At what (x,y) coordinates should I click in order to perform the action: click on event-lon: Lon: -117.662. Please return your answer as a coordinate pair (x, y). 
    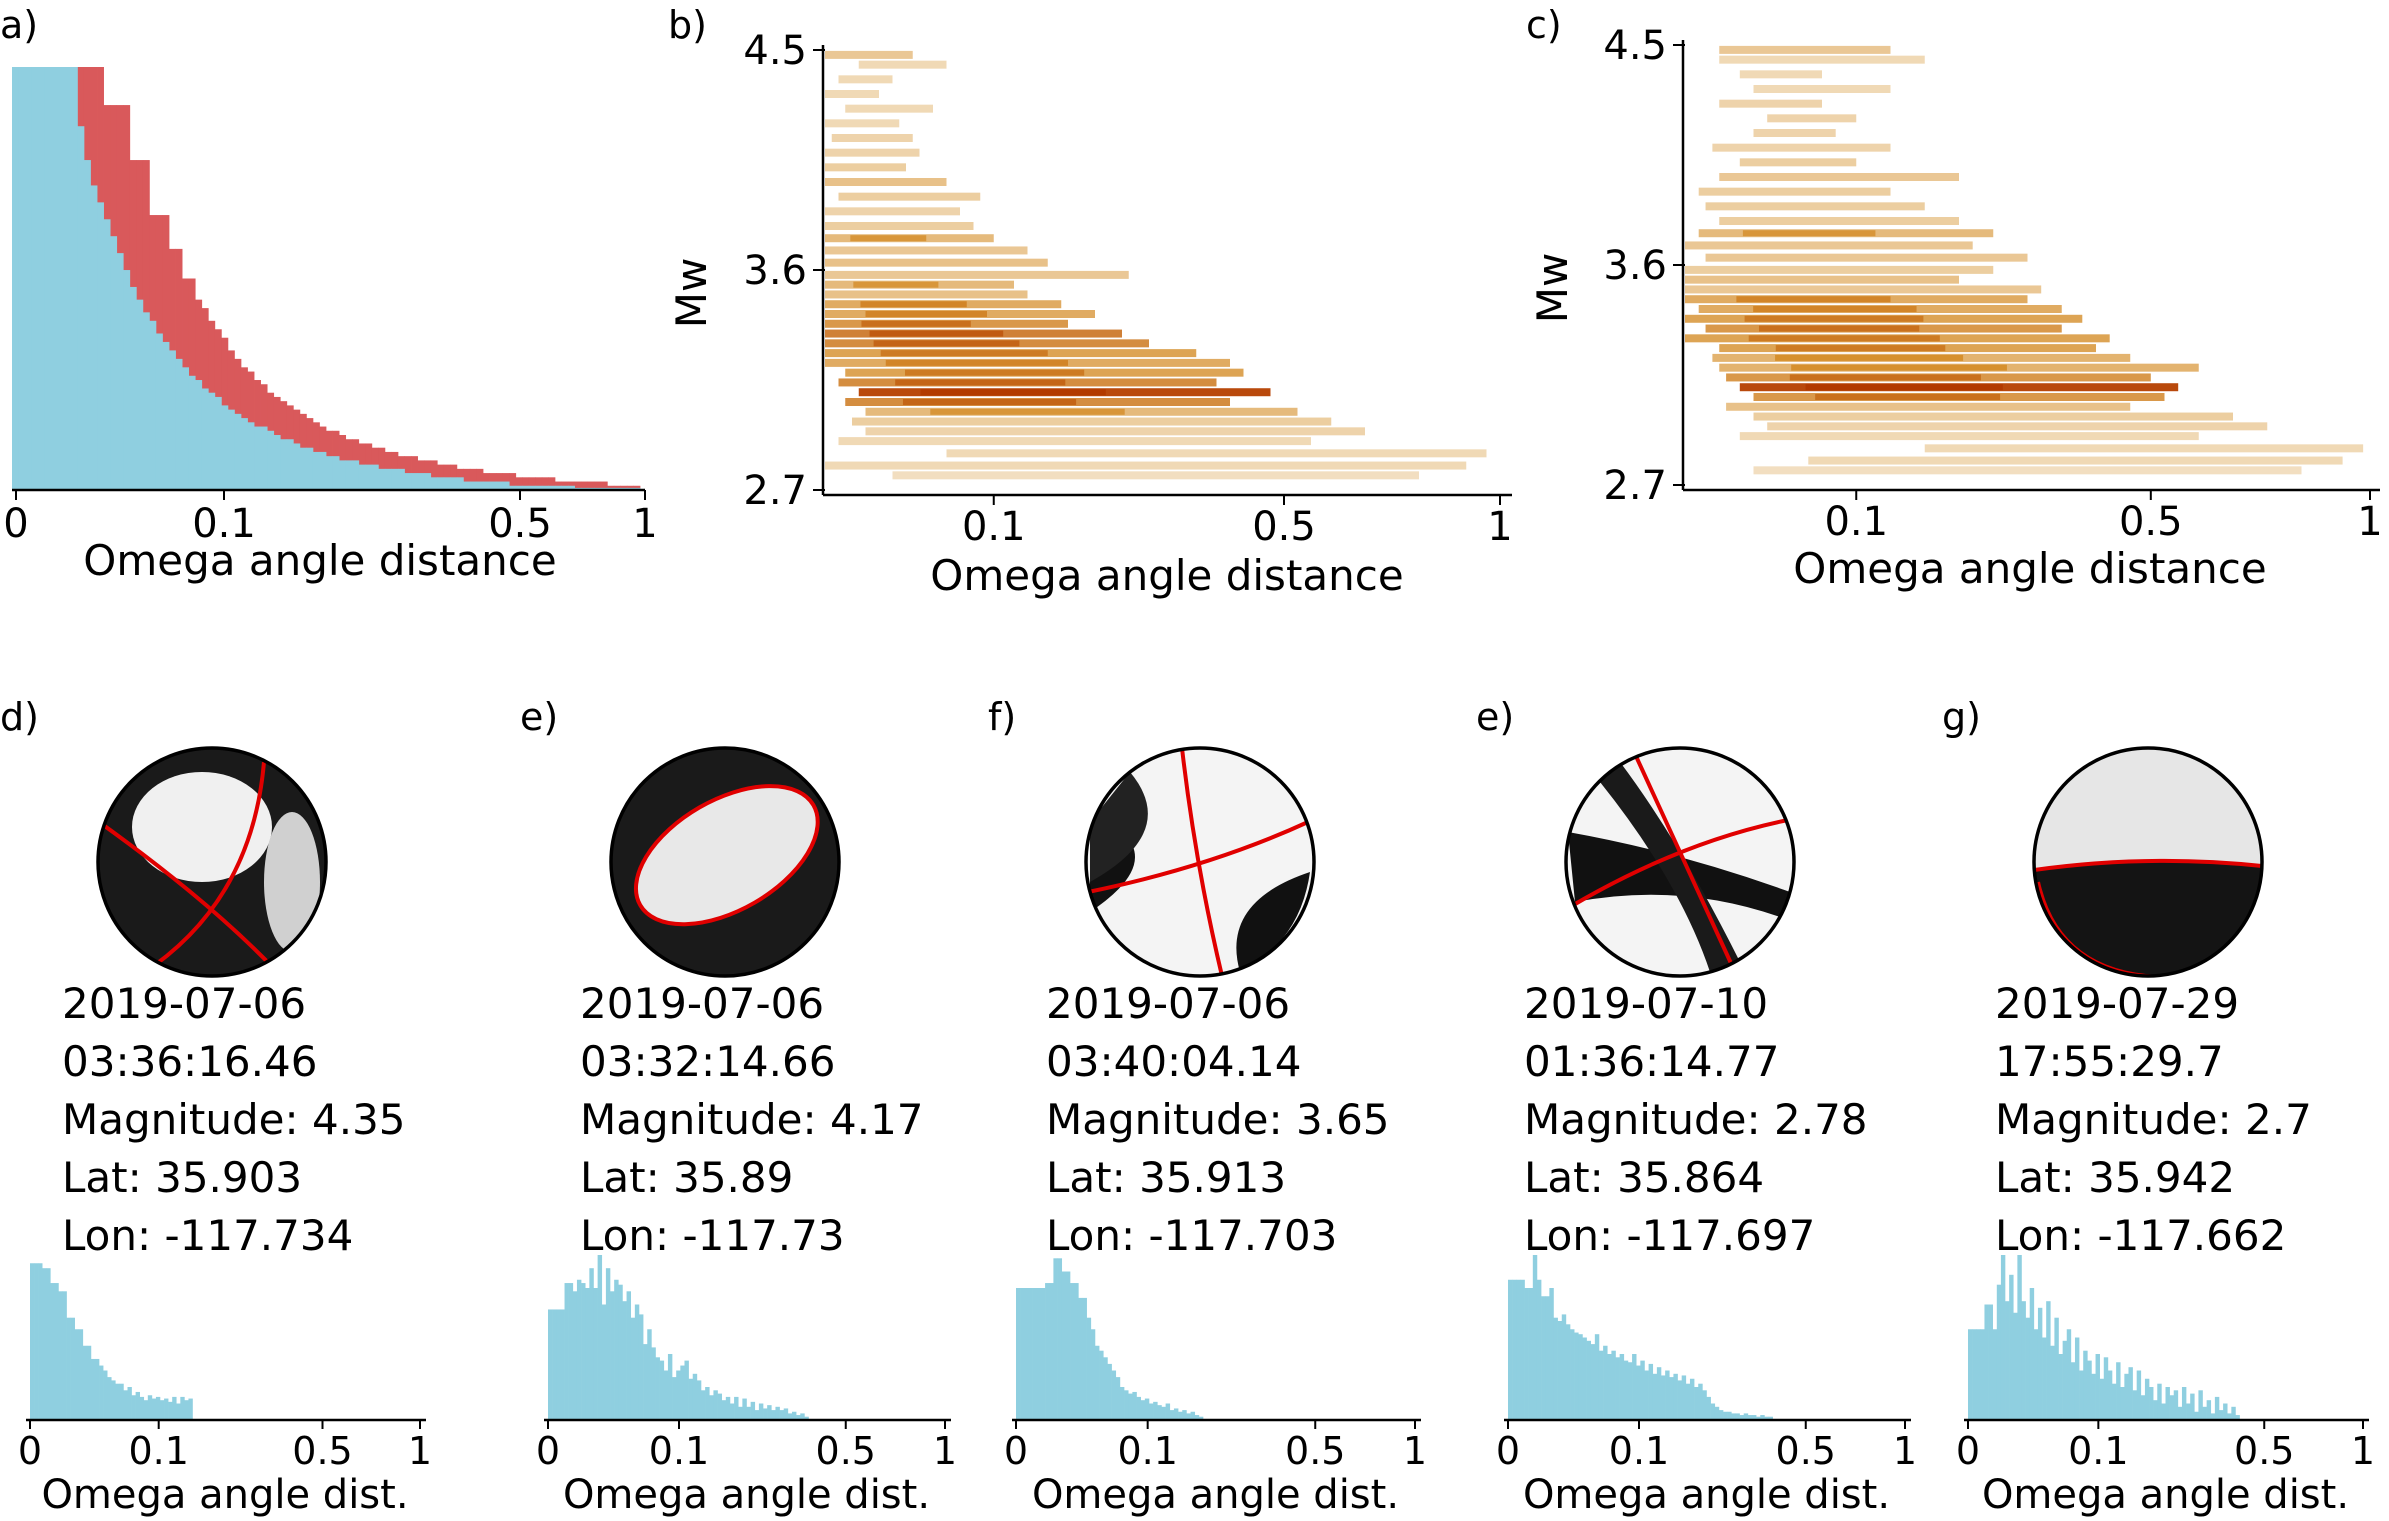
    Looking at the image, I should click on (2140, 1235).